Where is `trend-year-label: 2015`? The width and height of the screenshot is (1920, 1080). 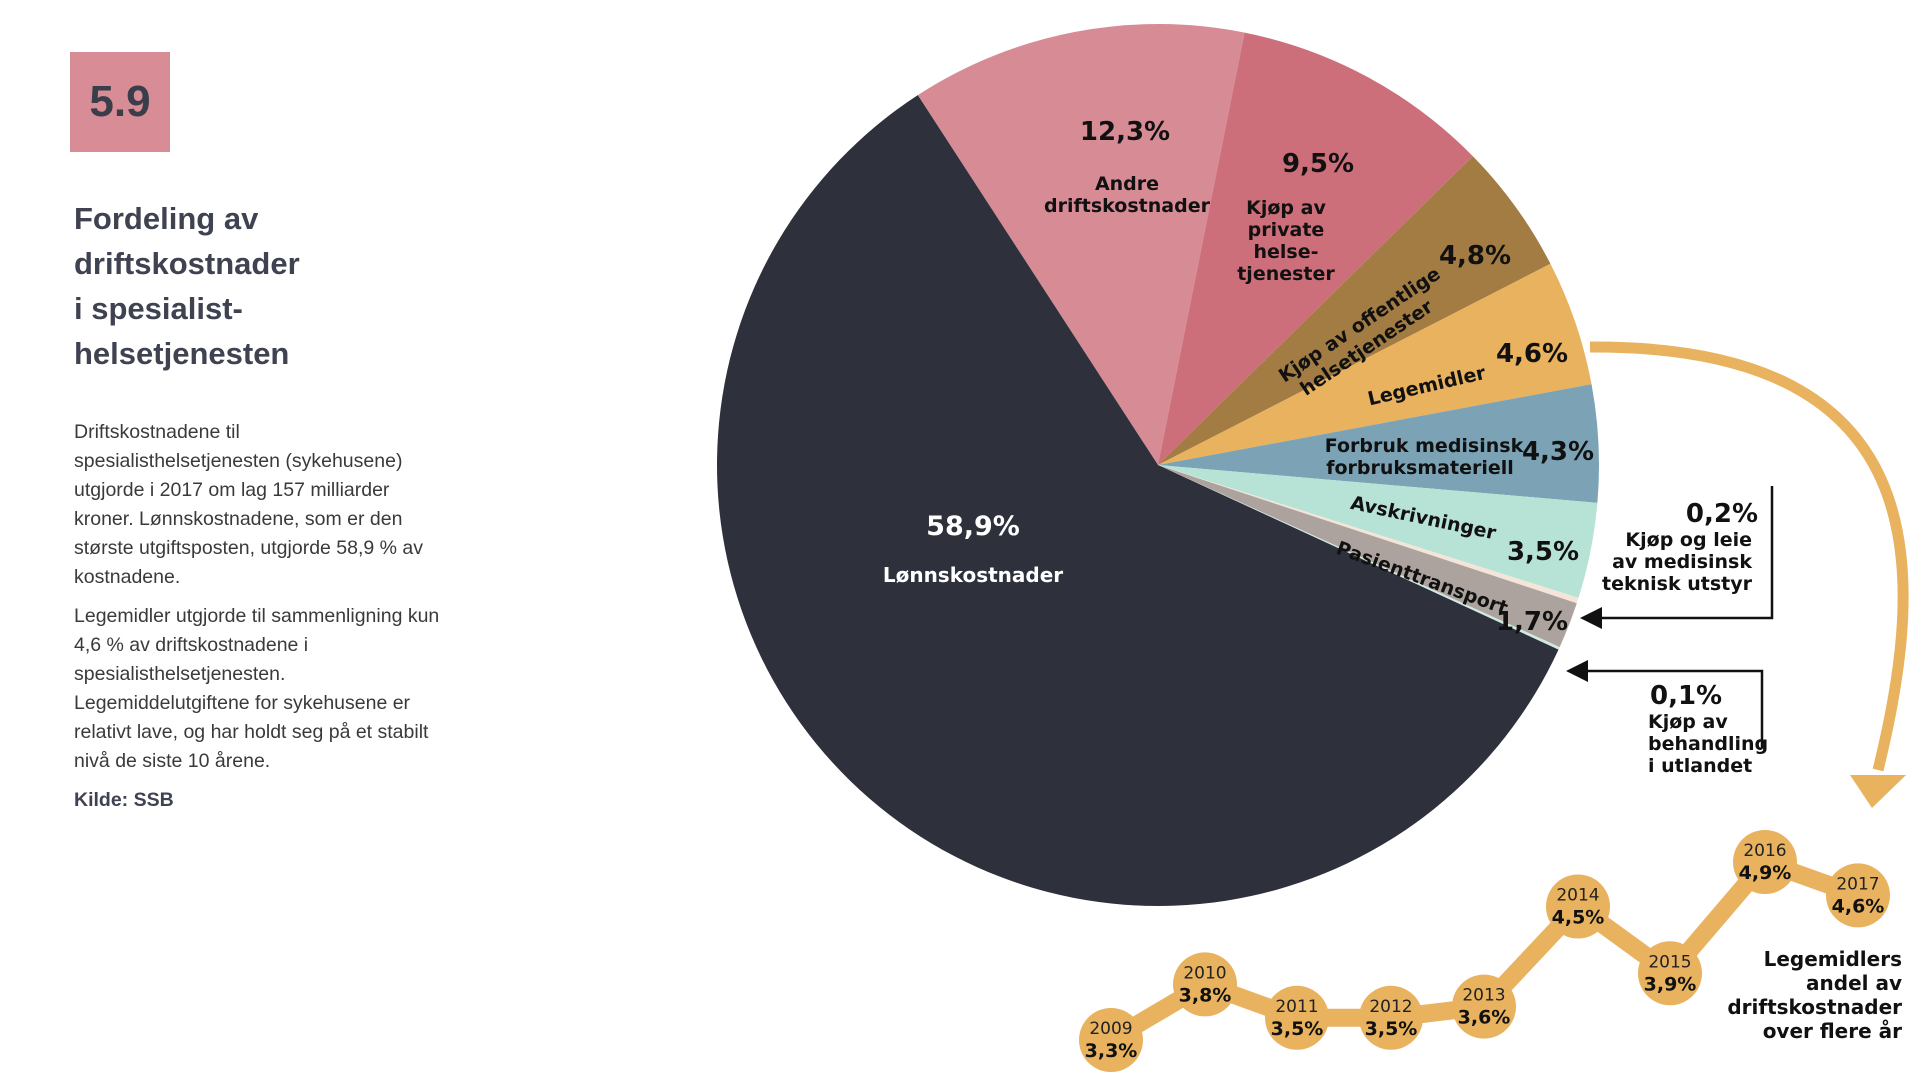
trend-year-label: 2015 is located at coordinates (1669, 962).